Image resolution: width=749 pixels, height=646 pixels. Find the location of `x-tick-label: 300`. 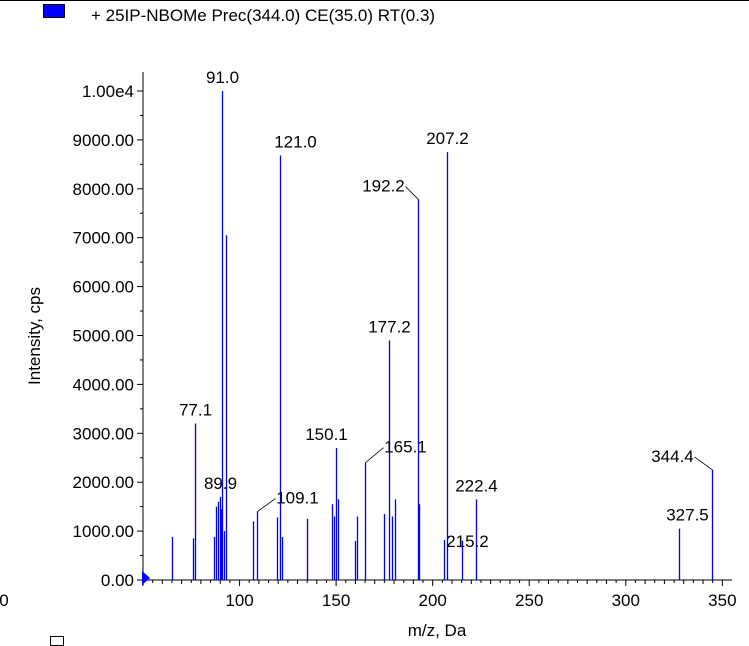

x-tick-label: 300 is located at coordinates (626, 600).